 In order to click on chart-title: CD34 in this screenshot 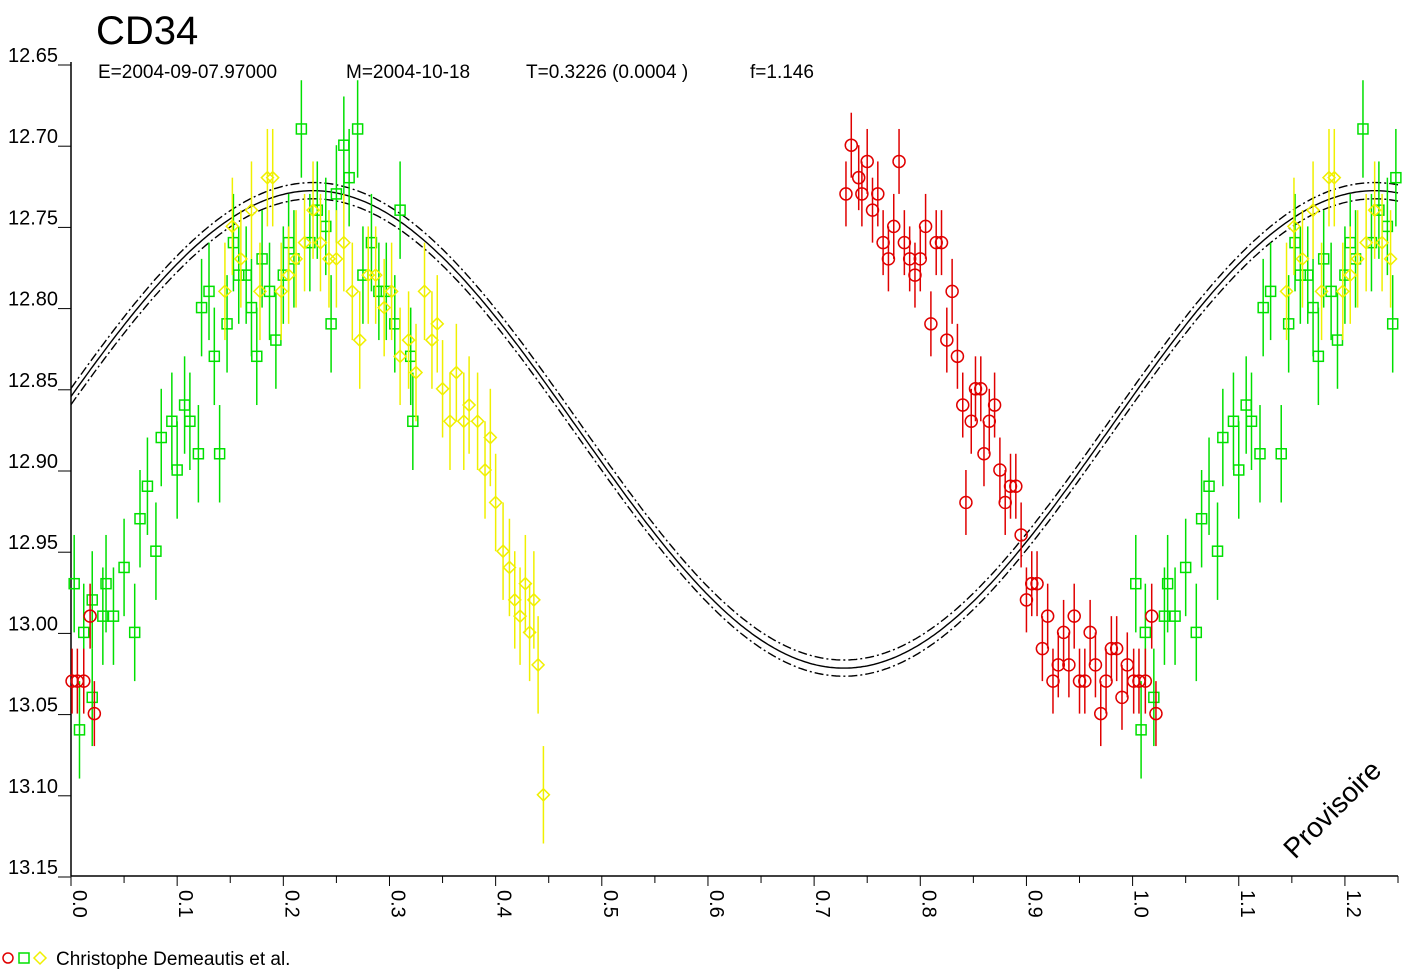, I will do `click(147, 31)`.